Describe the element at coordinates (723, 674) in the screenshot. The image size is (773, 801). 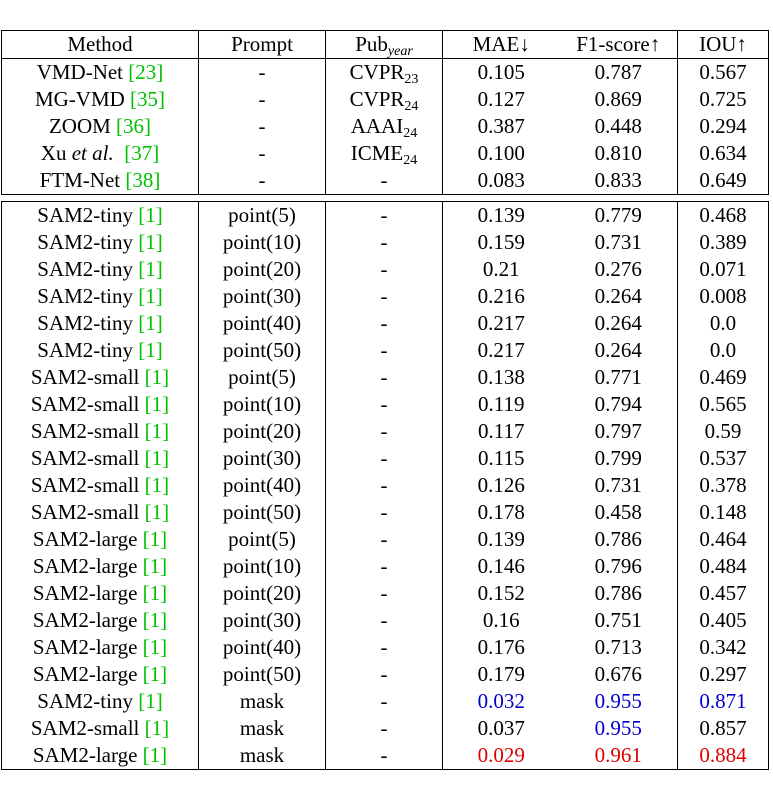
I see `iou-cell: 0.297` at that location.